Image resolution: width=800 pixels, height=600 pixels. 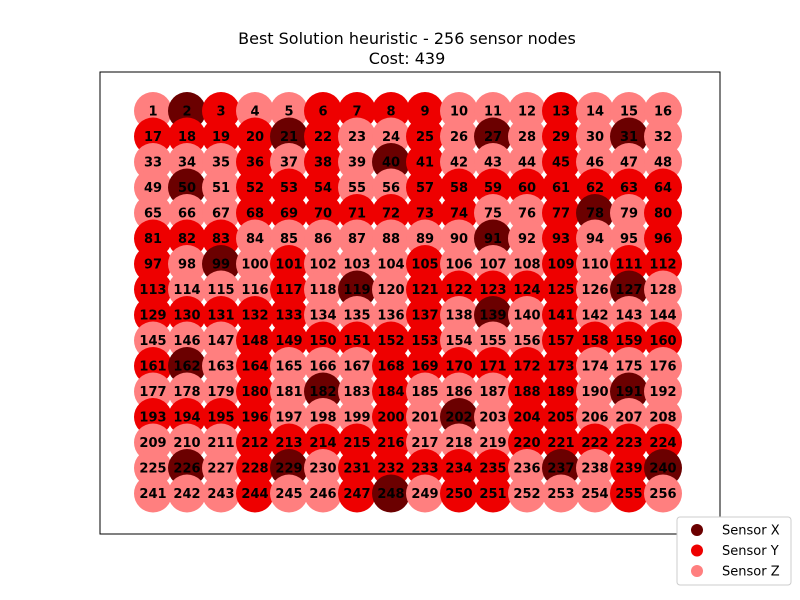 What do you see at coordinates (390, 392) in the screenshot?
I see `node-label: 184` at bounding box center [390, 392].